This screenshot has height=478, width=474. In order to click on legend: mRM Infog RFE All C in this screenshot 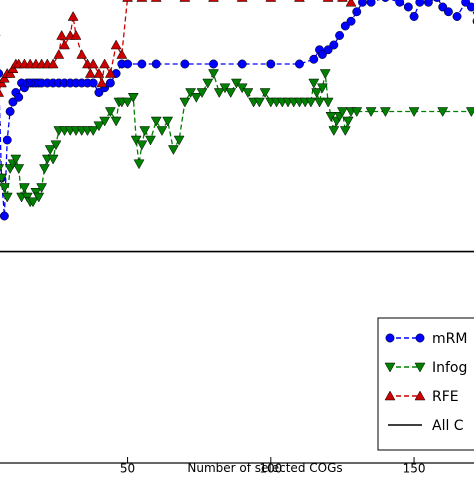, I will do `click(425, 384)`.